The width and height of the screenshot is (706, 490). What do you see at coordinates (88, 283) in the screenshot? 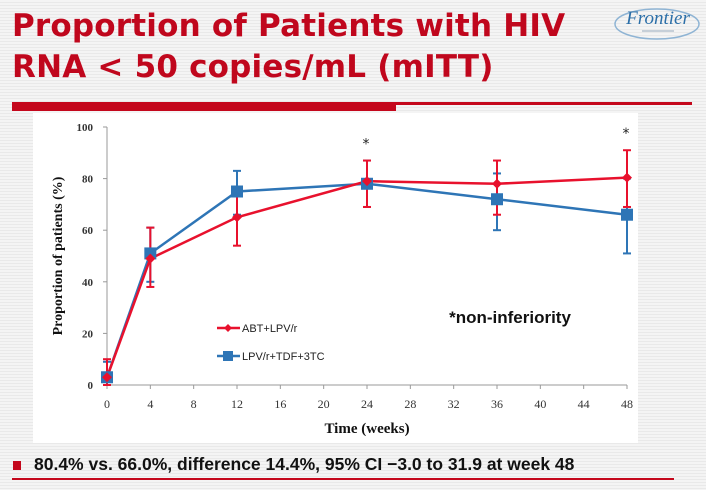
I see `y-tick-label: 40` at bounding box center [88, 283].